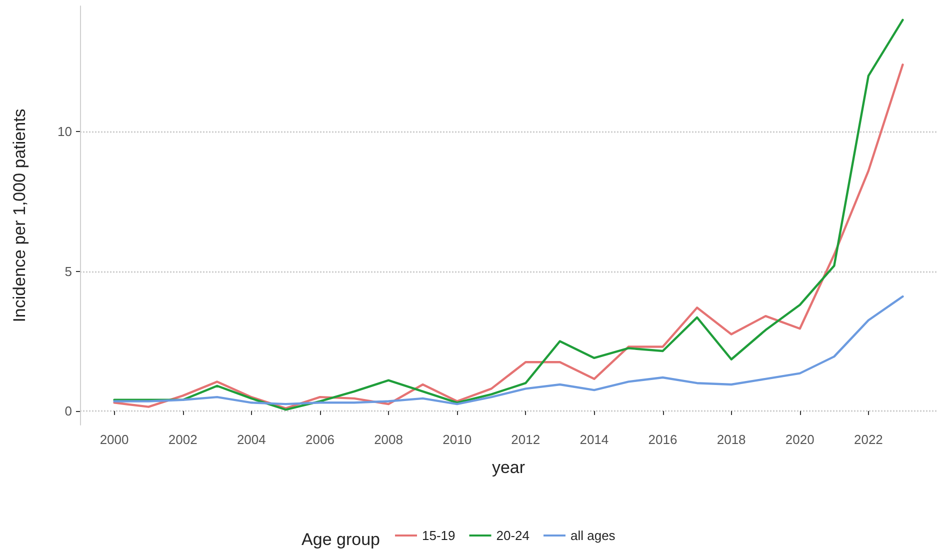 The image size is (949, 559). What do you see at coordinates (68, 271) in the screenshot?
I see `y-tick-label: 5` at bounding box center [68, 271].